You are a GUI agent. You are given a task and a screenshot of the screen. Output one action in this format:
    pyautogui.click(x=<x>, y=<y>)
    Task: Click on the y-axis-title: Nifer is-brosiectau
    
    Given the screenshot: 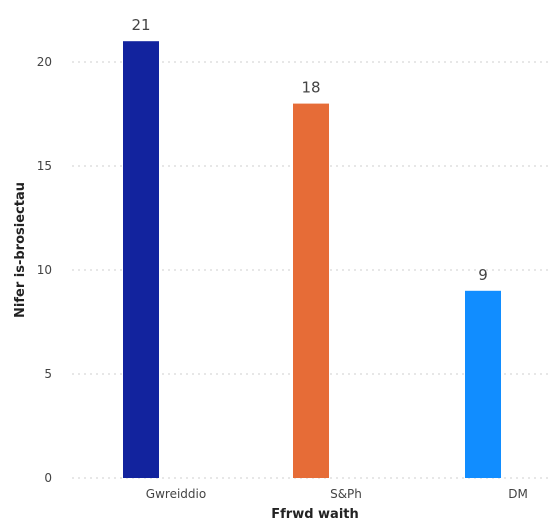 What is the action you would take?
    pyautogui.click(x=20, y=250)
    